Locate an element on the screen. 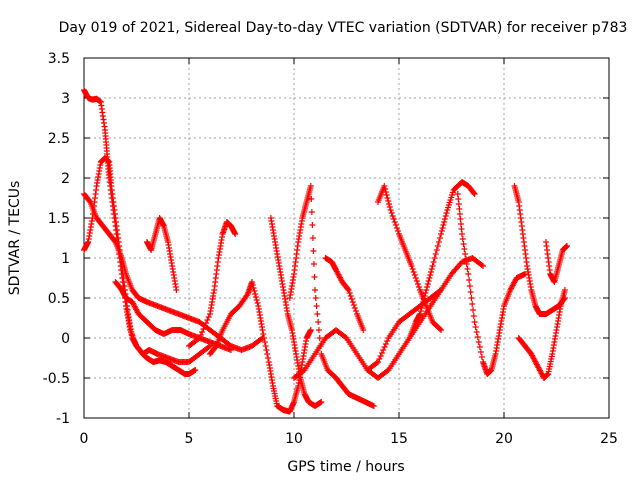 This screenshot has width=640, height=480. y-tick-label: 3 is located at coordinates (65, 99).